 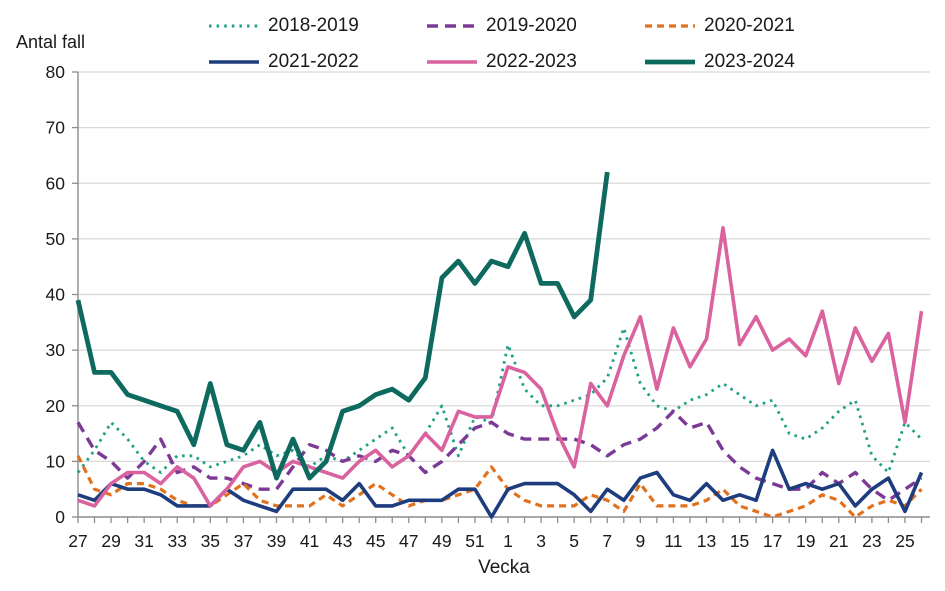 What do you see at coordinates (143, 541) in the screenshot?
I see `x-tick-label: 31` at bounding box center [143, 541].